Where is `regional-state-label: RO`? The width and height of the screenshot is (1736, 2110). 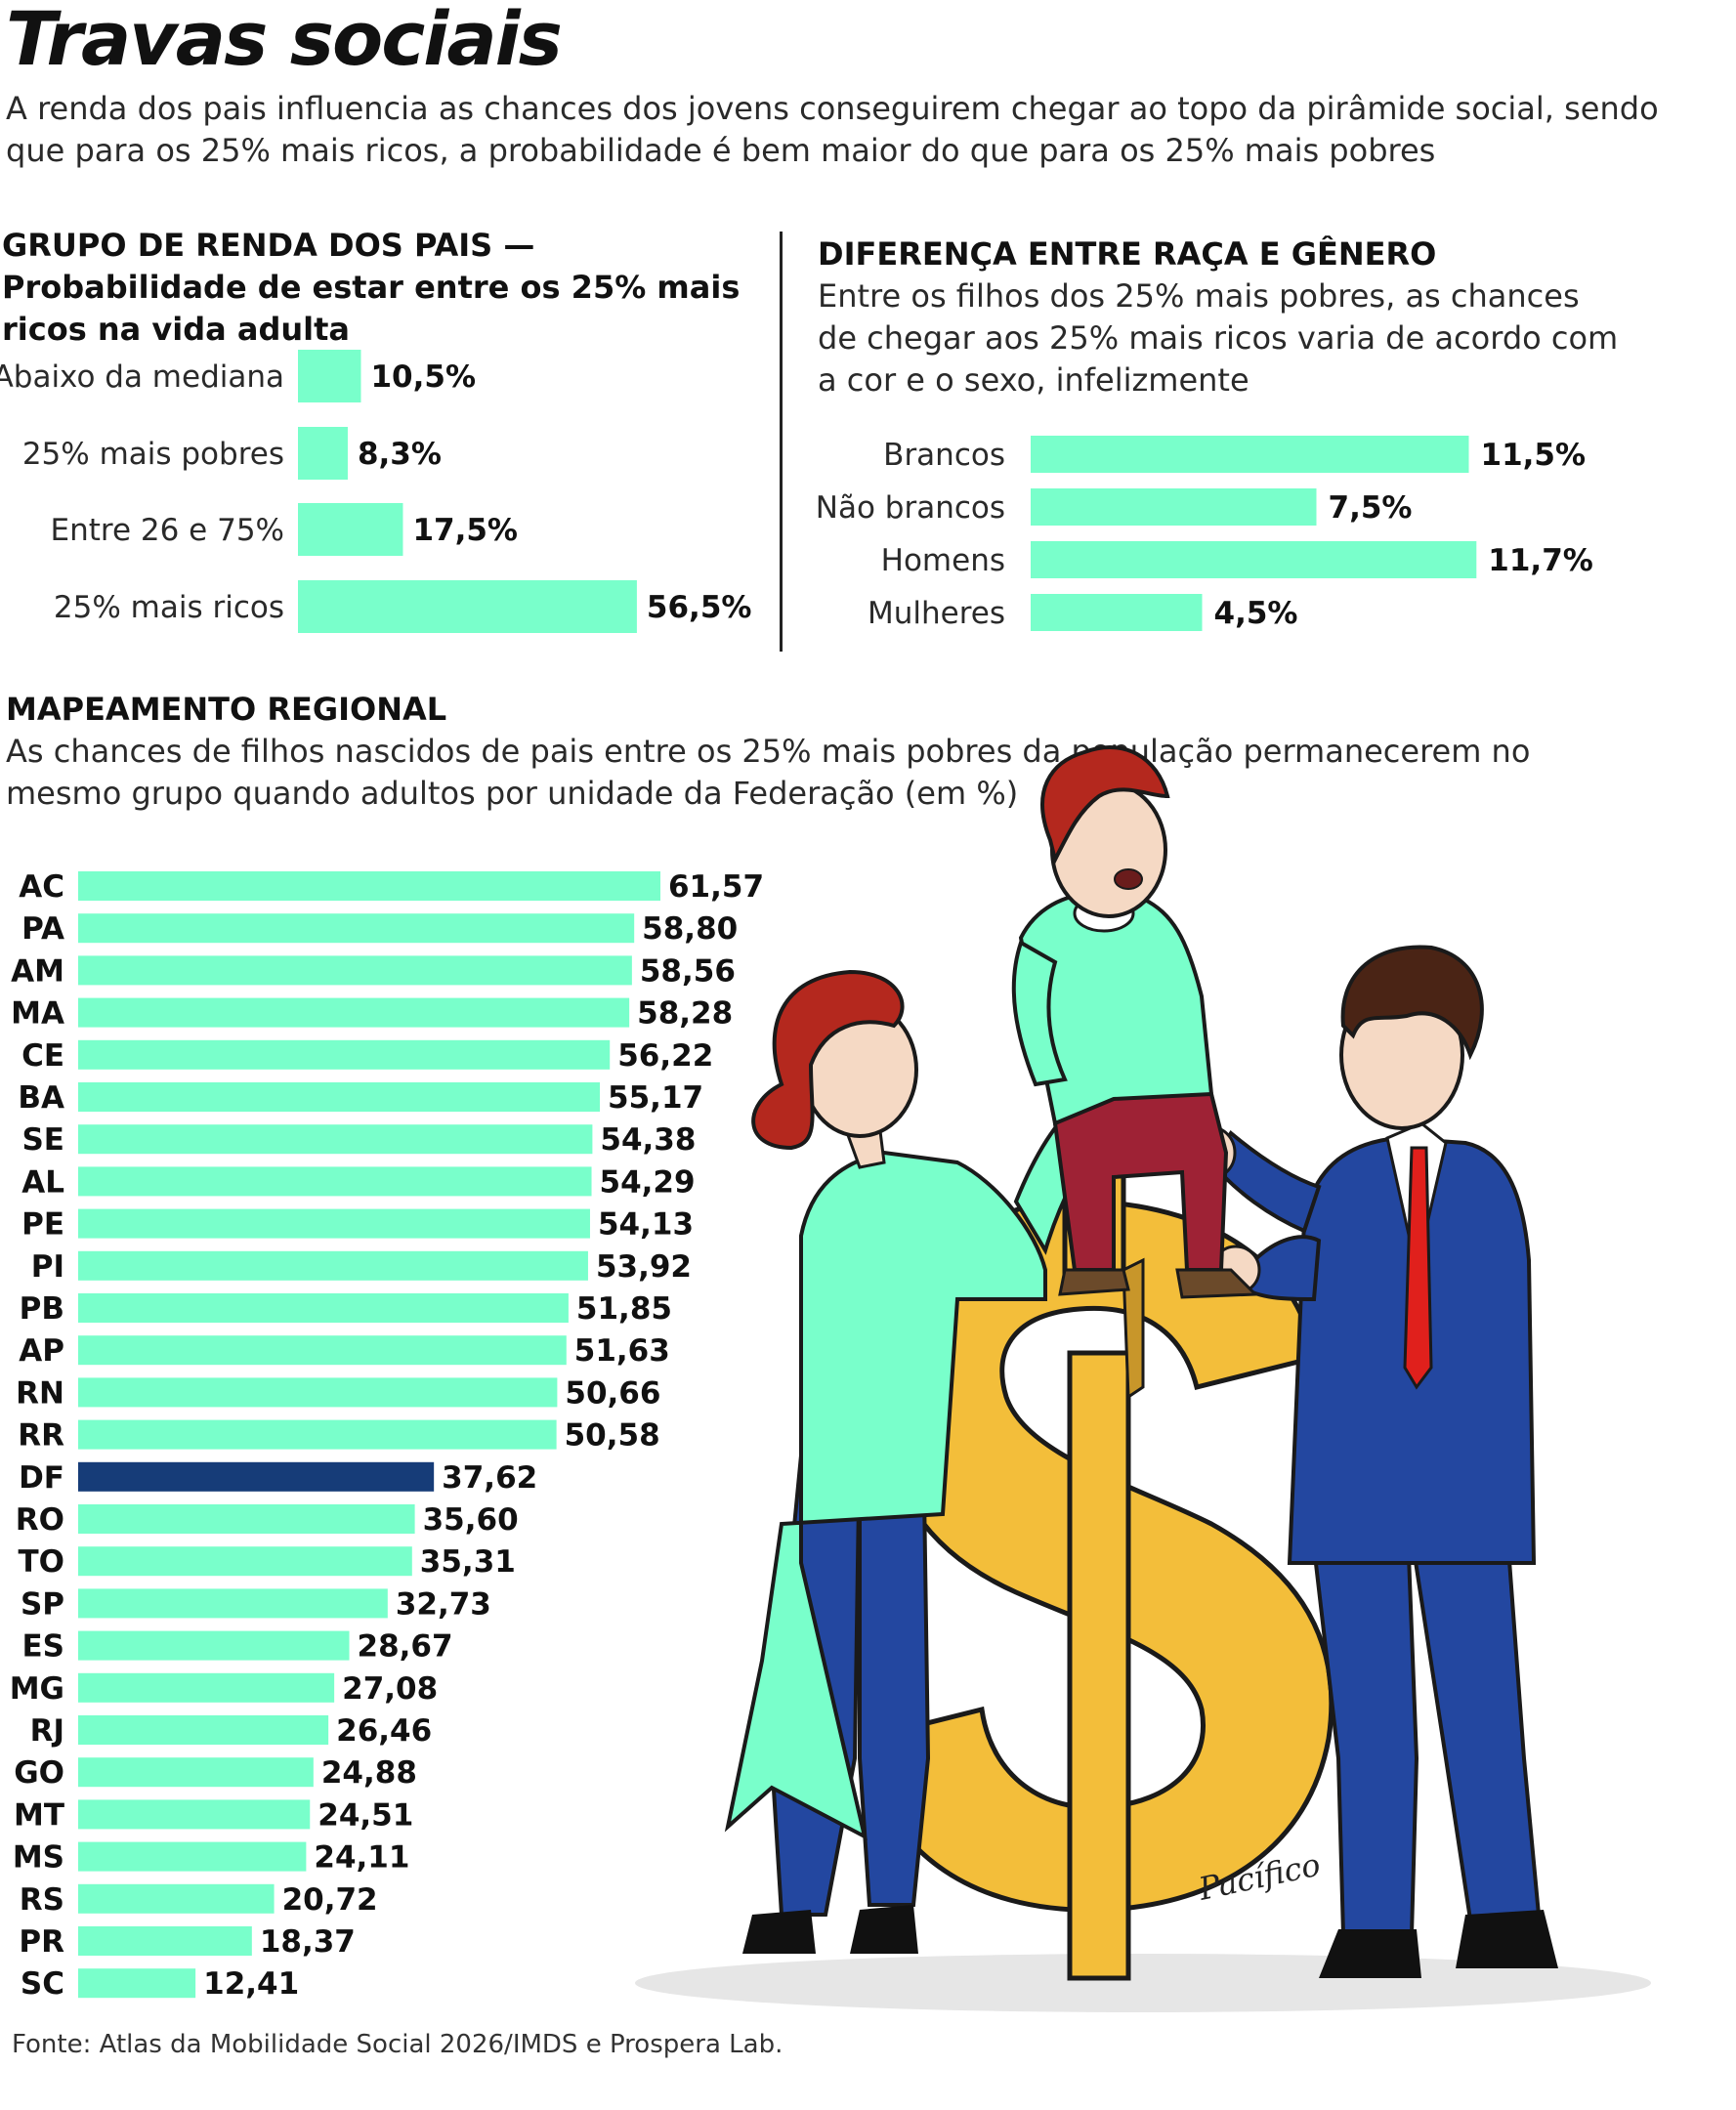 regional-state-label: RO is located at coordinates (40, 1520).